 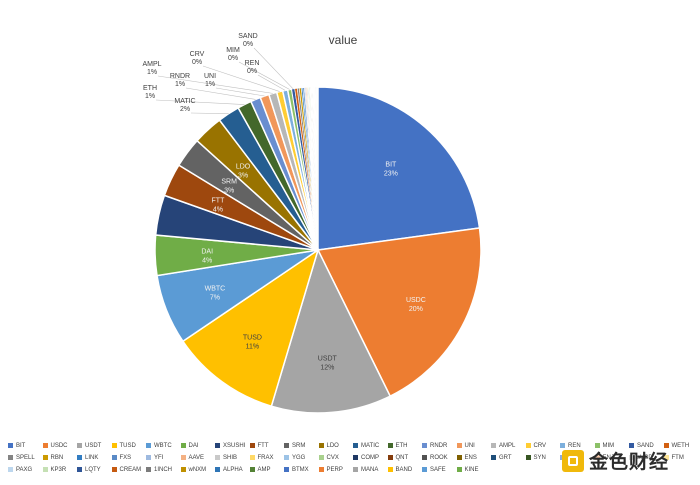 What do you see at coordinates (60, 457) in the screenshot?
I see `legend-item-rbn: RBN` at bounding box center [60, 457].